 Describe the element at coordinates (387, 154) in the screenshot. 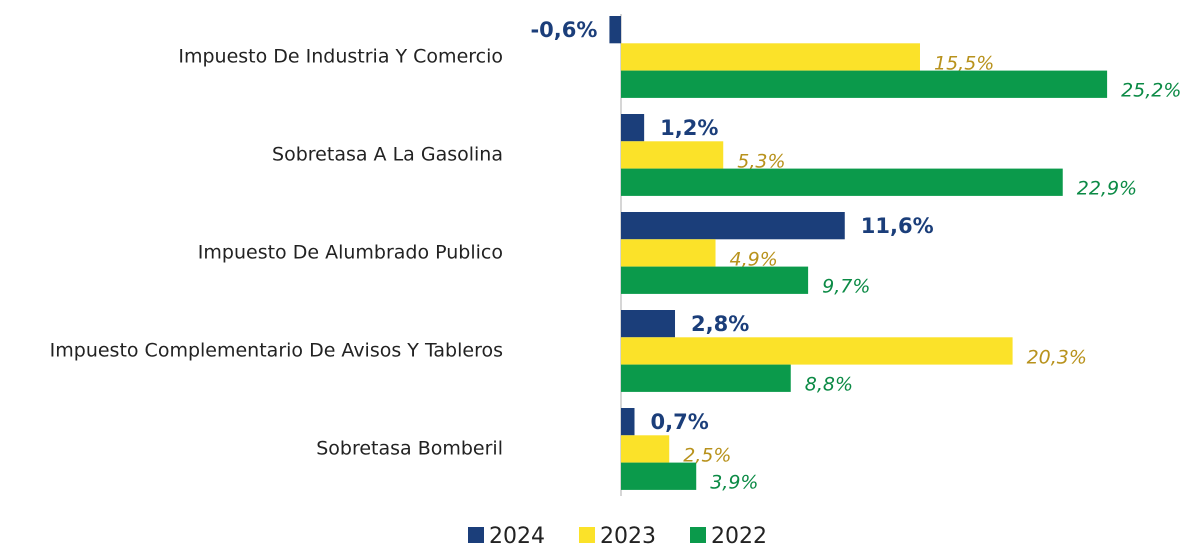

I see `category-label: Sobretasa A La Gasolina` at that location.